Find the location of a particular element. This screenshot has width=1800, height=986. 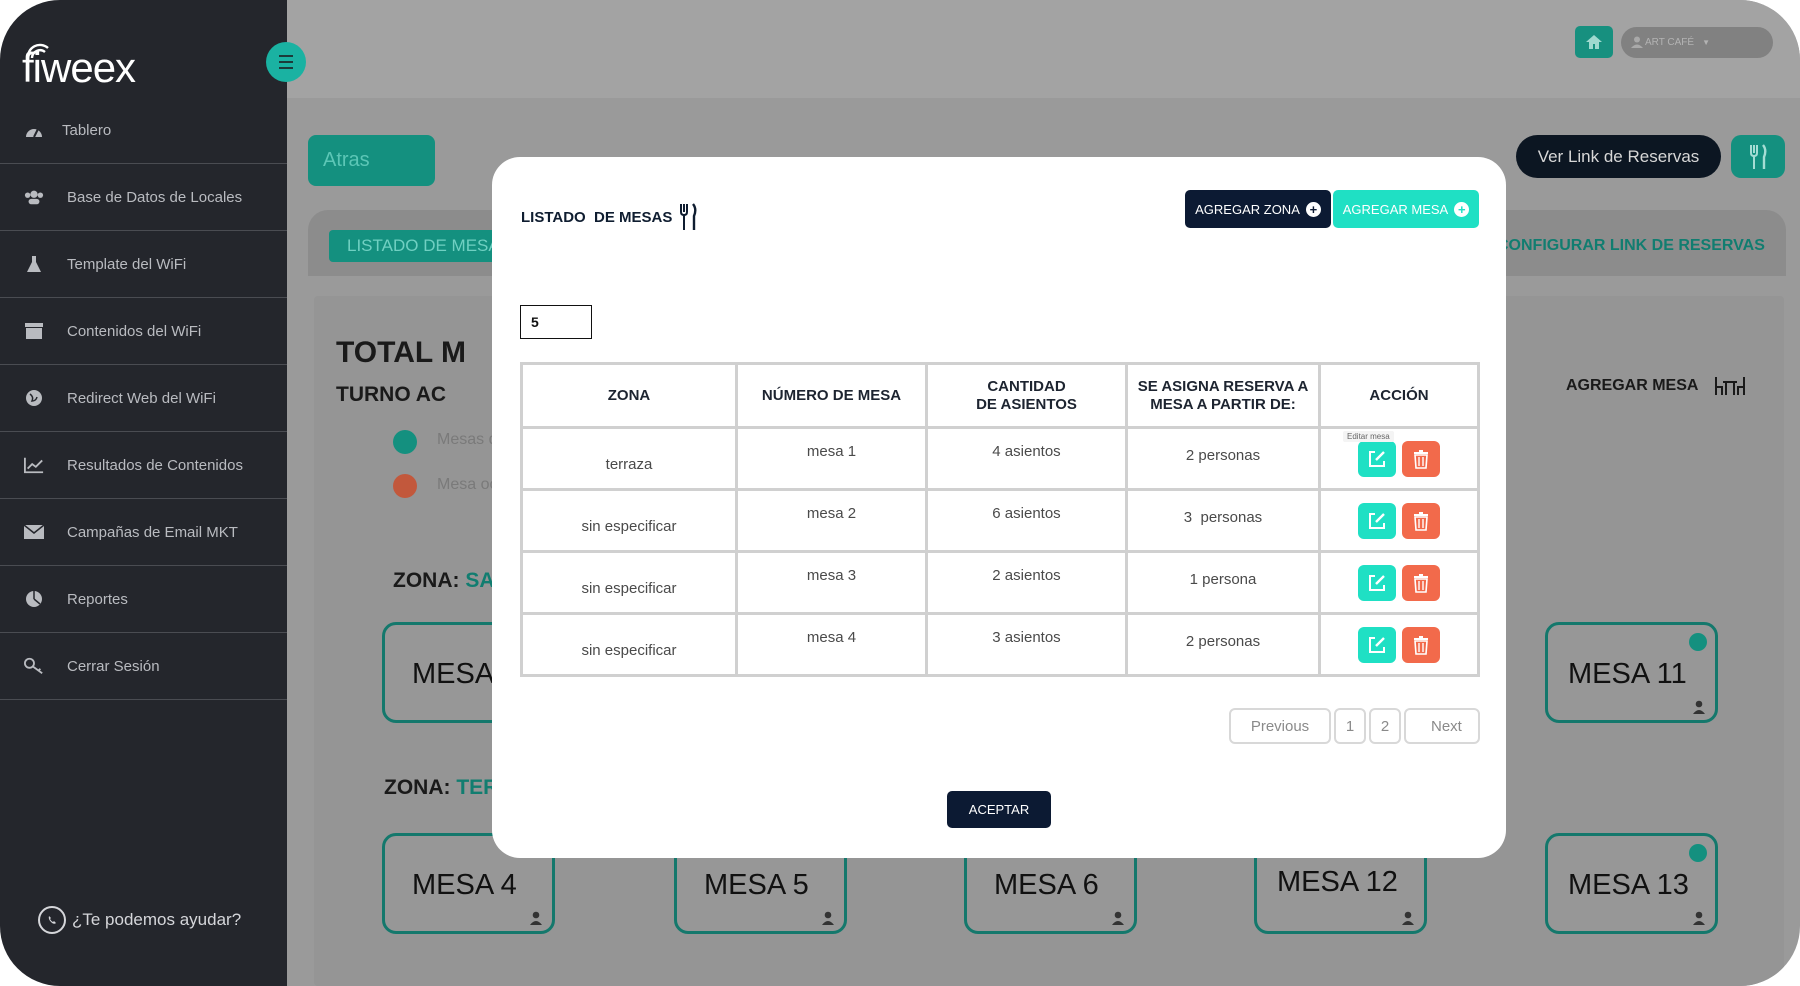

cell-numero: mesa 2 is located at coordinates (831, 520).